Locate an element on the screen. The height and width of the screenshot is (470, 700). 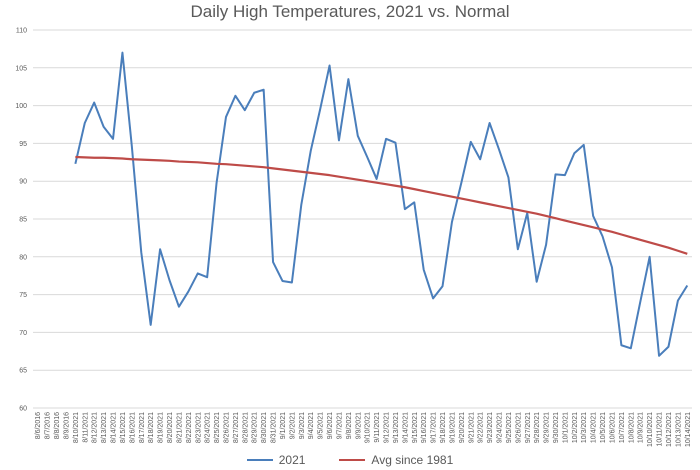
x-tick-label: 9/5/2021 is located at coordinates (321, 425).